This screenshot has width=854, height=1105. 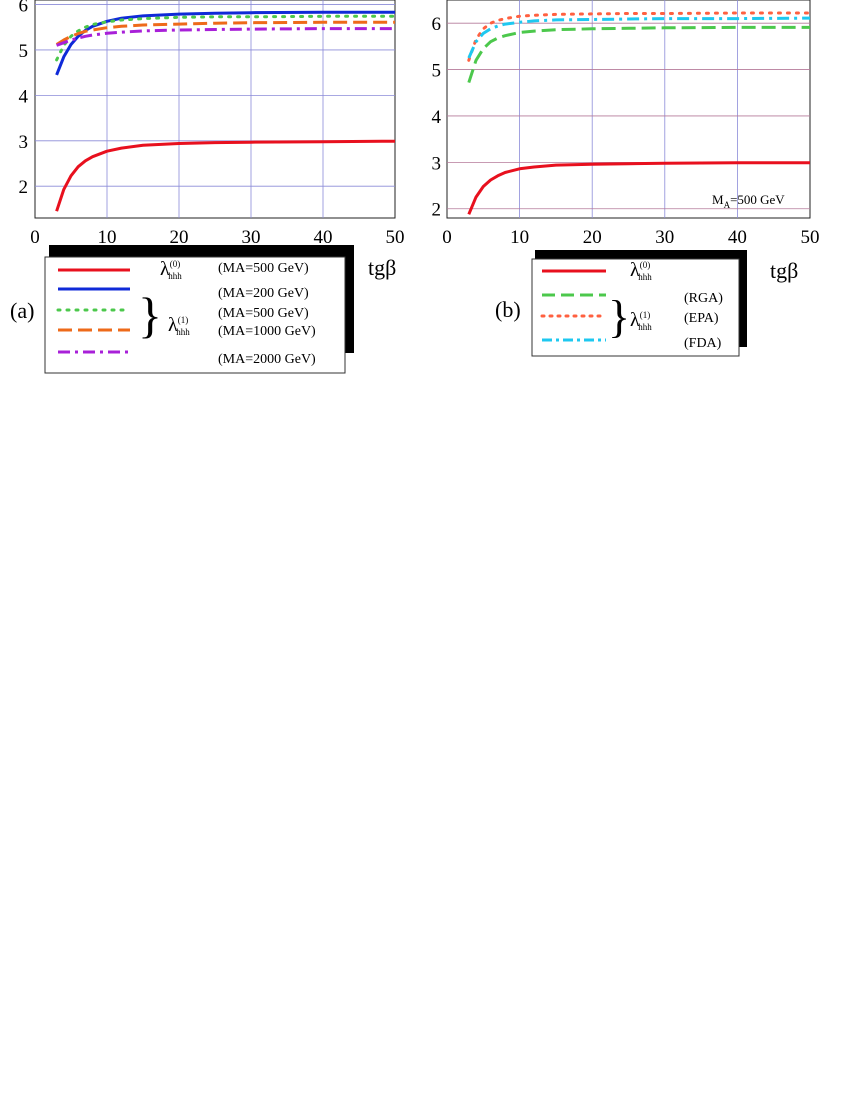 What do you see at coordinates (267, 359) in the screenshot?
I see `legend-a-note-5: (MA=2000 GeV)` at bounding box center [267, 359].